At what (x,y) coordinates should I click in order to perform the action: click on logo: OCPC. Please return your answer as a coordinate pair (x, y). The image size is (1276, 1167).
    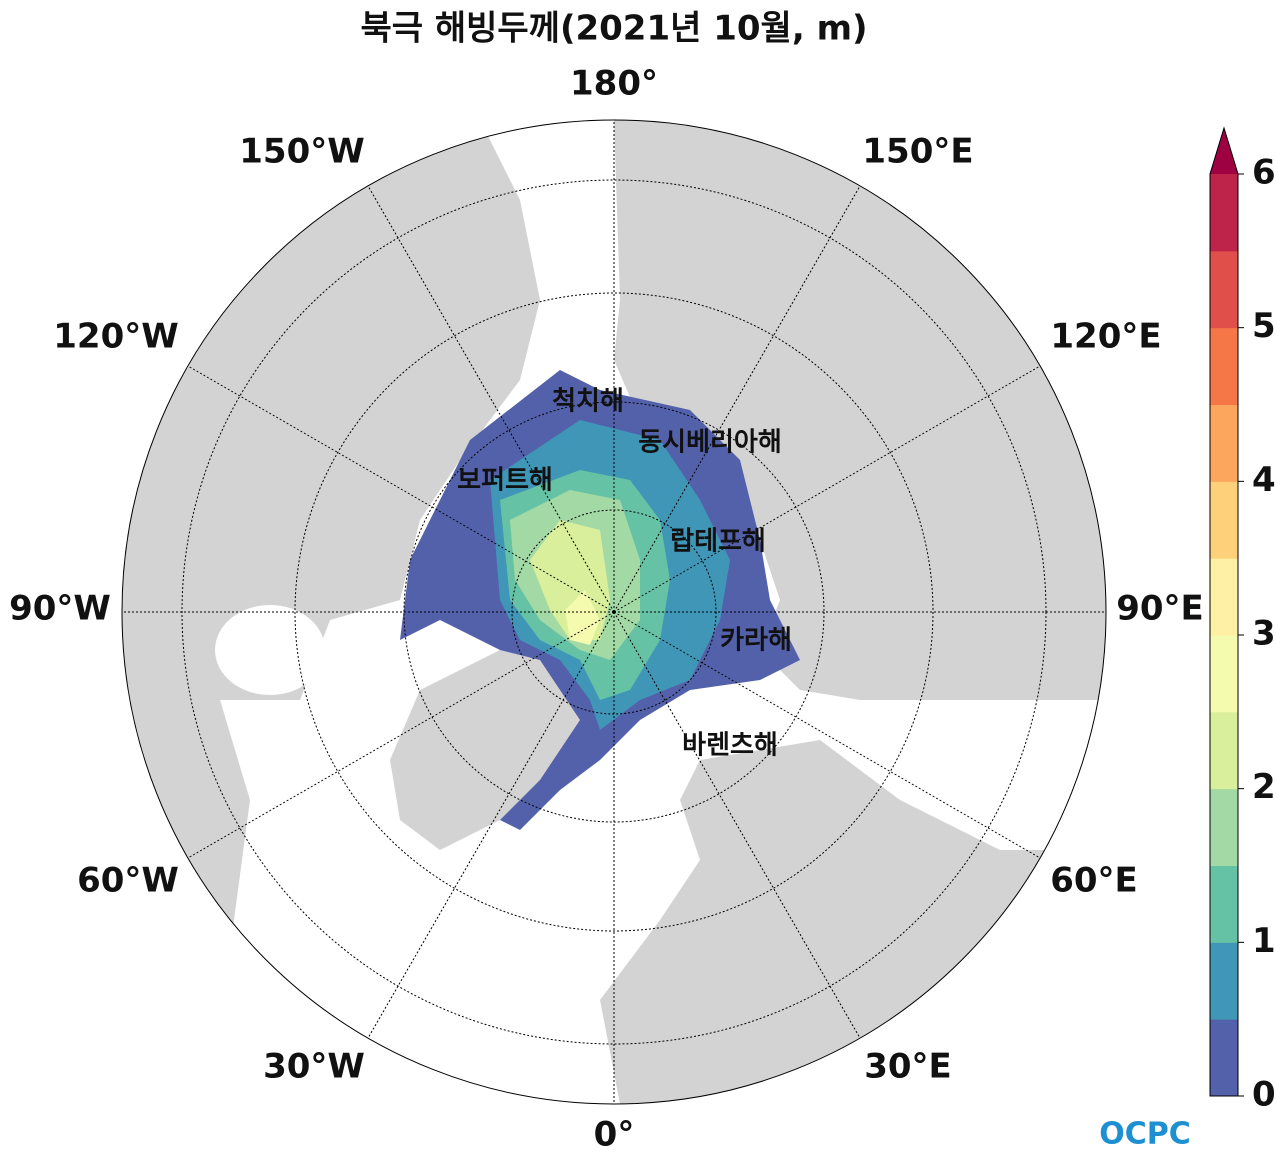
    Looking at the image, I should click on (1145, 1134).